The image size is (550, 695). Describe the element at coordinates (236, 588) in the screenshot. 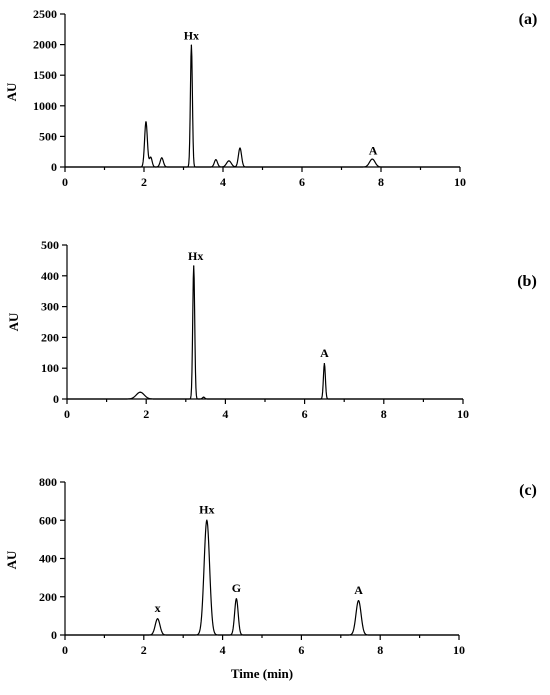

I see `peak-label: G` at that location.